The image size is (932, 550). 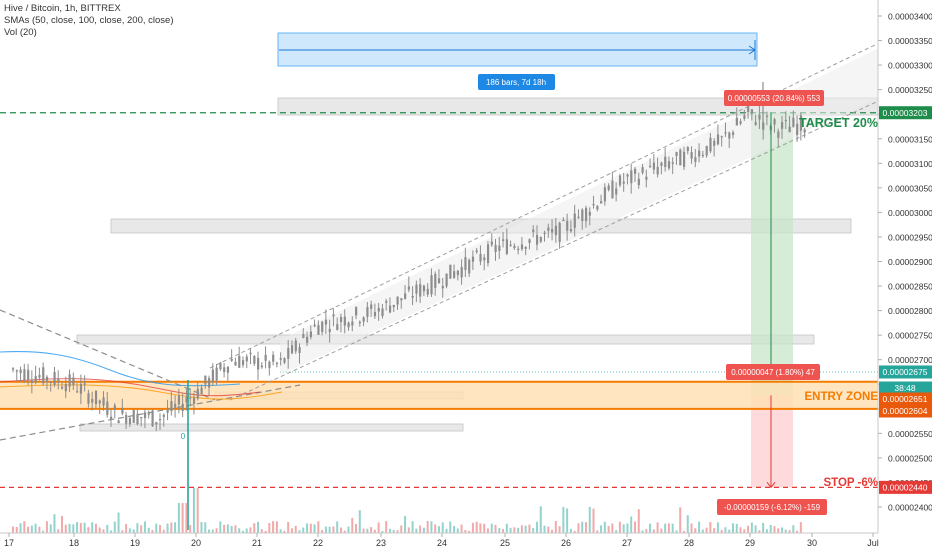 I want to click on range-label: 186 bars, 7d 18h, so click(x=516, y=82).